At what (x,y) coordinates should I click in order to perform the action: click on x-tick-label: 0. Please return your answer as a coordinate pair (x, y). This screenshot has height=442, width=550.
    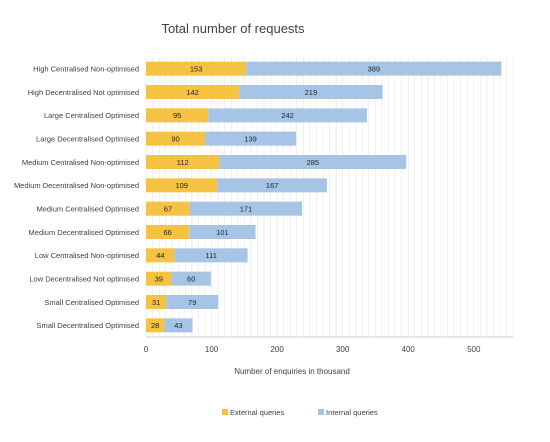
    Looking at the image, I should click on (146, 349).